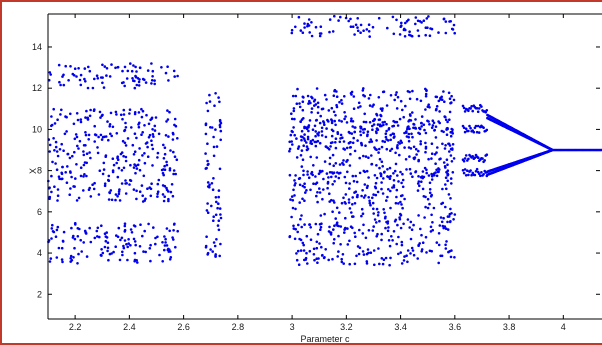 The width and height of the screenshot is (602, 345). What do you see at coordinates (33, 171) in the screenshot?
I see `y-axis-label: X` at bounding box center [33, 171].